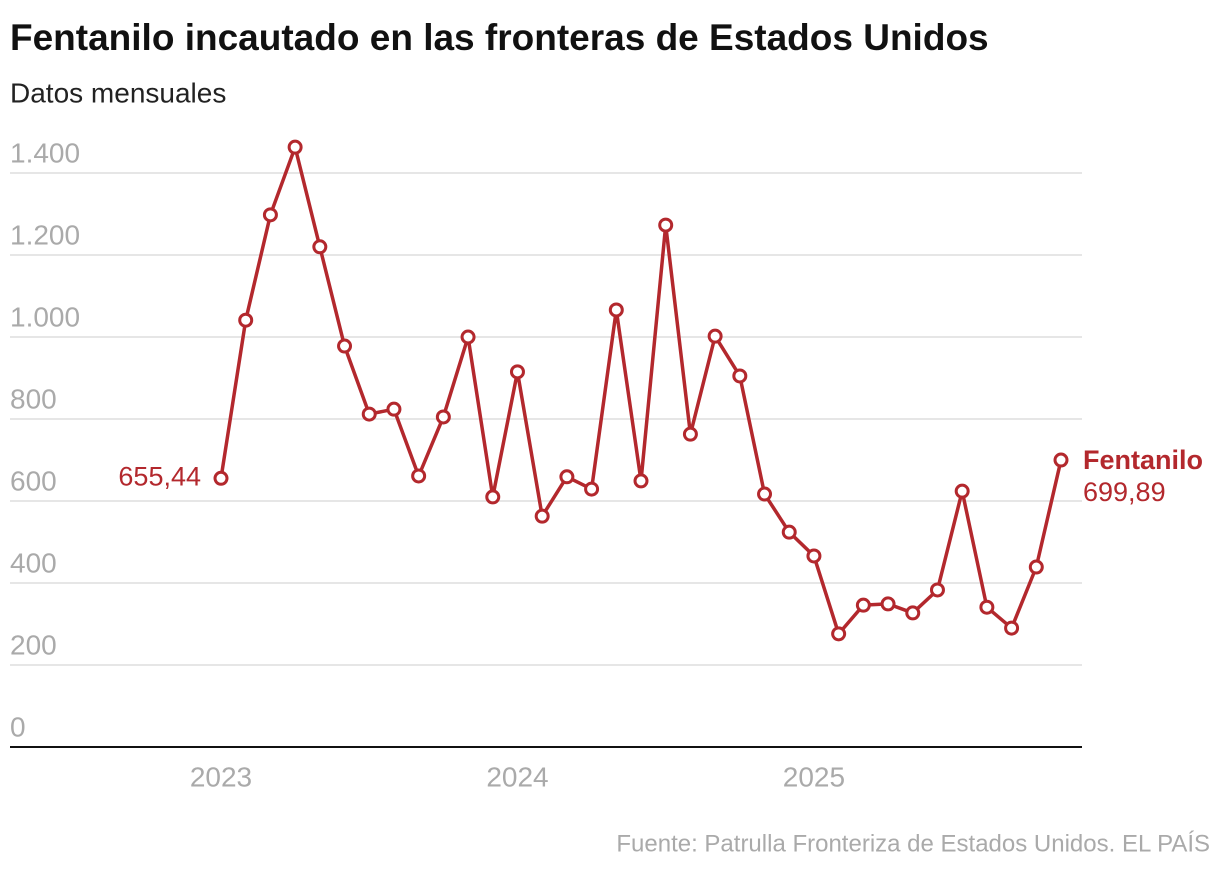 The height and width of the screenshot is (874, 1220). Describe the element at coordinates (45, 316) in the screenshot. I see `y-tick-label: 1.000` at that location.